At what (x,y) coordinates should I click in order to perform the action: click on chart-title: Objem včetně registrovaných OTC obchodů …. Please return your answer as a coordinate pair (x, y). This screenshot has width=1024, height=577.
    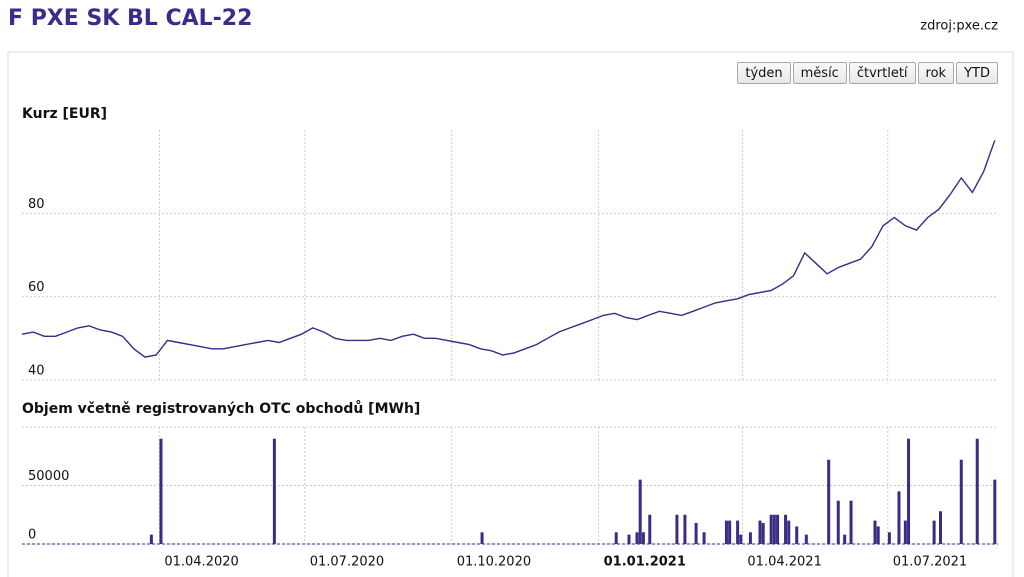
    Looking at the image, I should click on (221, 408).